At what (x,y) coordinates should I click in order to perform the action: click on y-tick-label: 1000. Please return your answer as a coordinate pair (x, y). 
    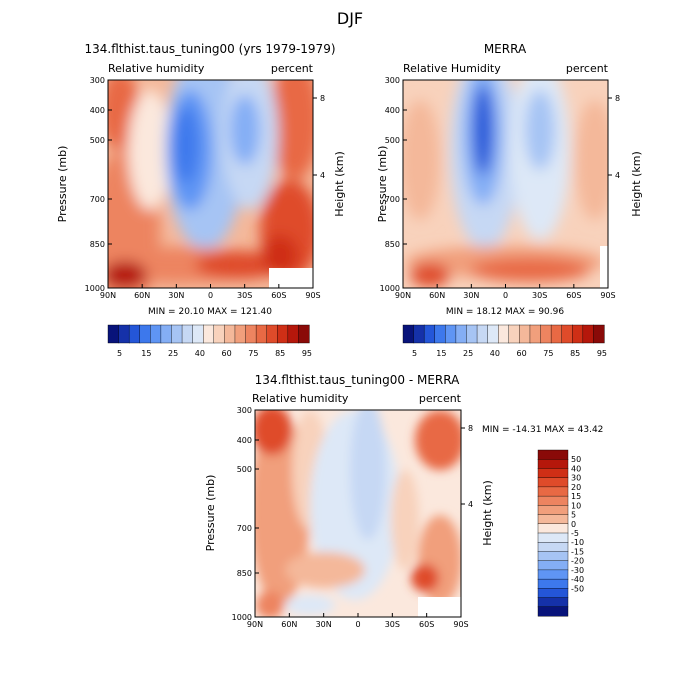
    Looking at the image, I should click on (95, 288).